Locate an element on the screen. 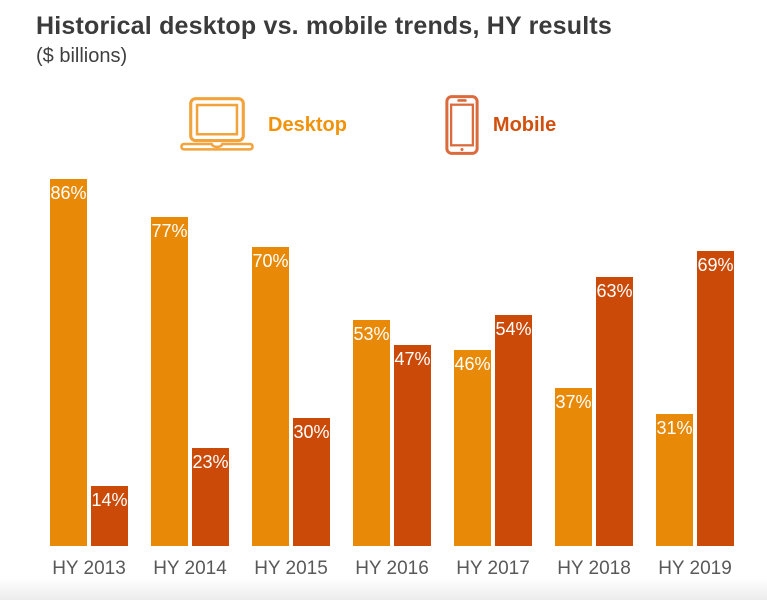 This screenshot has height=600, width=767. bar-group: 53% 47% HY 2016 is located at coordinates (392, 379).